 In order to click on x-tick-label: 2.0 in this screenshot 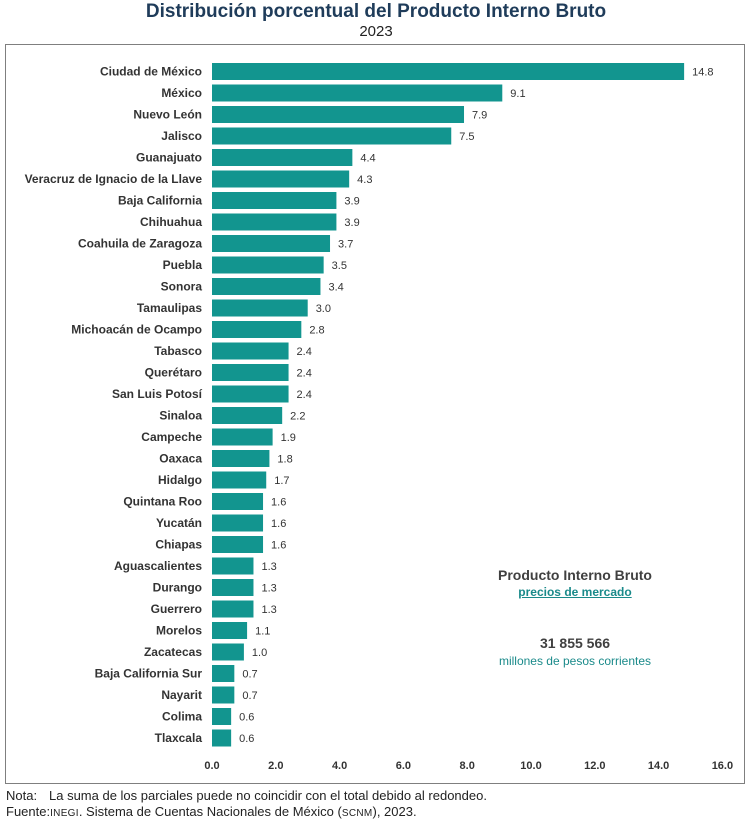, I will do `click(275, 766)`.